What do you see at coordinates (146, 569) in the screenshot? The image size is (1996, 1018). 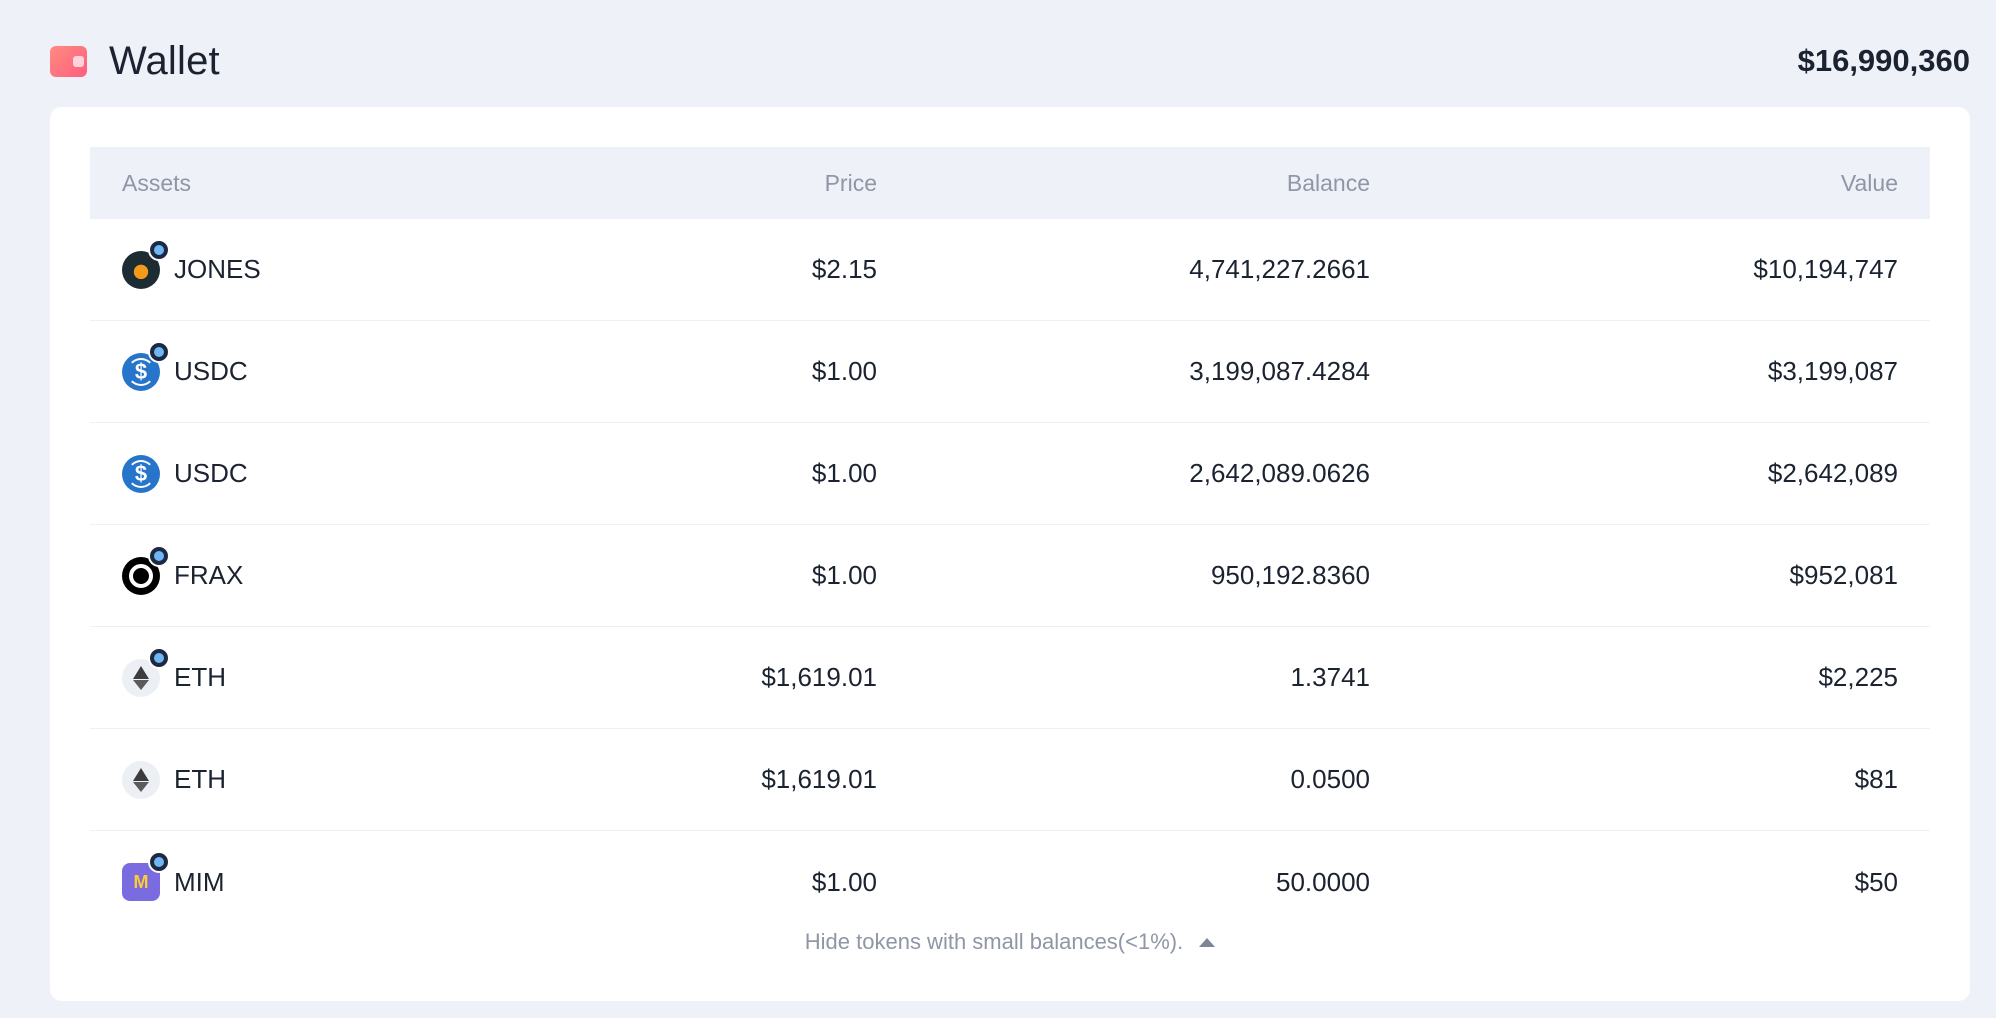 I see `frax-icon` at bounding box center [146, 569].